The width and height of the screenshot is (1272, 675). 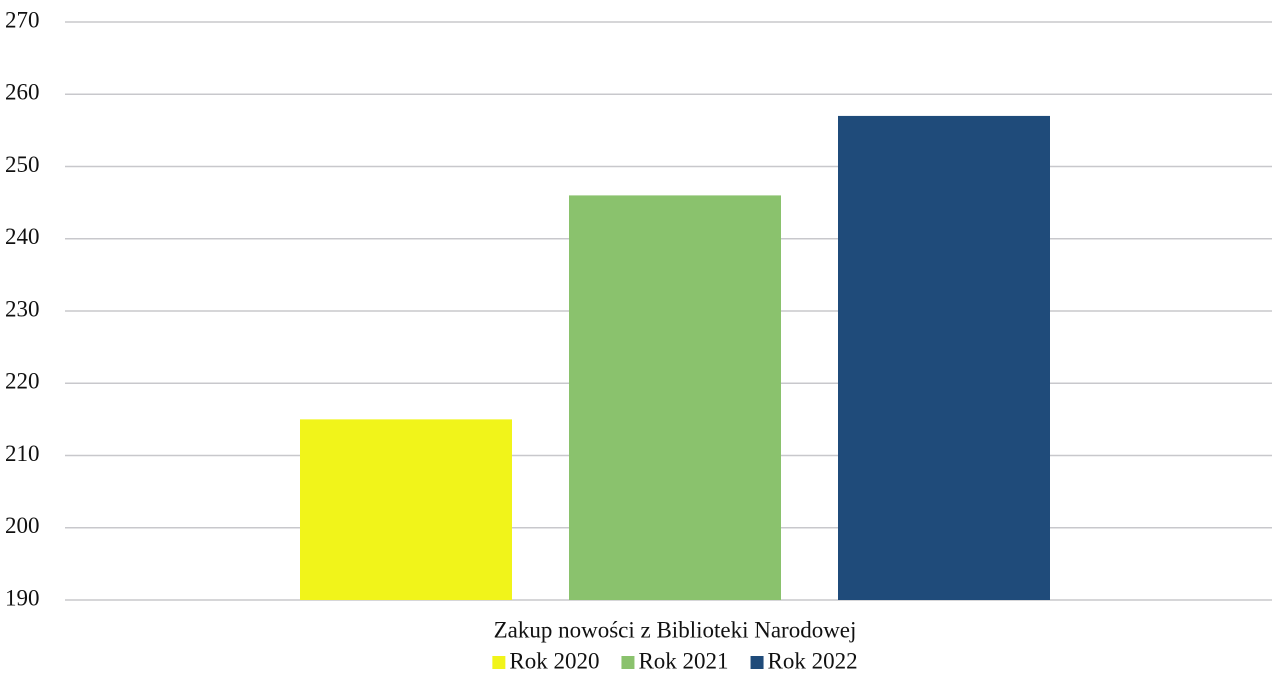 What do you see at coordinates (22, 236) in the screenshot?
I see `y-tick-label: 240` at bounding box center [22, 236].